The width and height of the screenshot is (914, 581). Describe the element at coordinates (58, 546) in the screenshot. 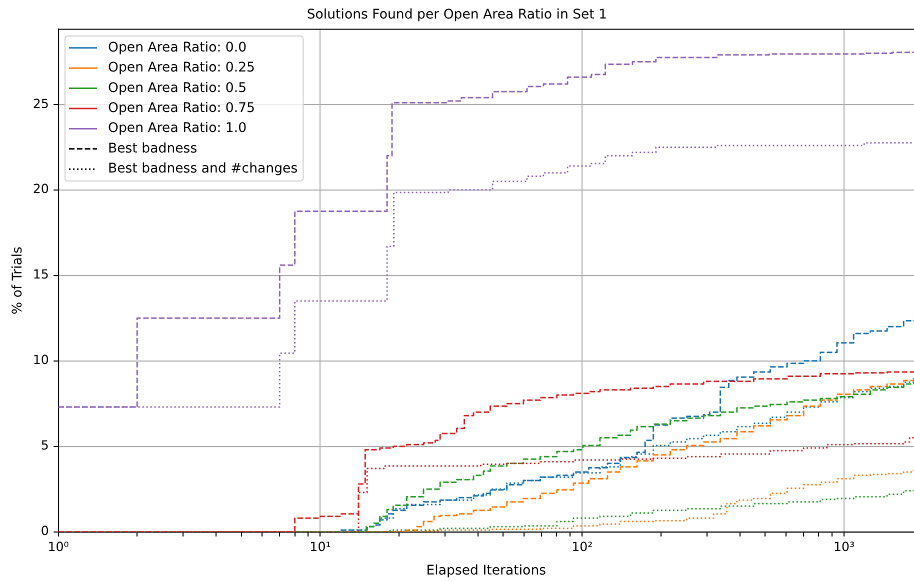

I see `x-tick-label: 10⁰` at that location.